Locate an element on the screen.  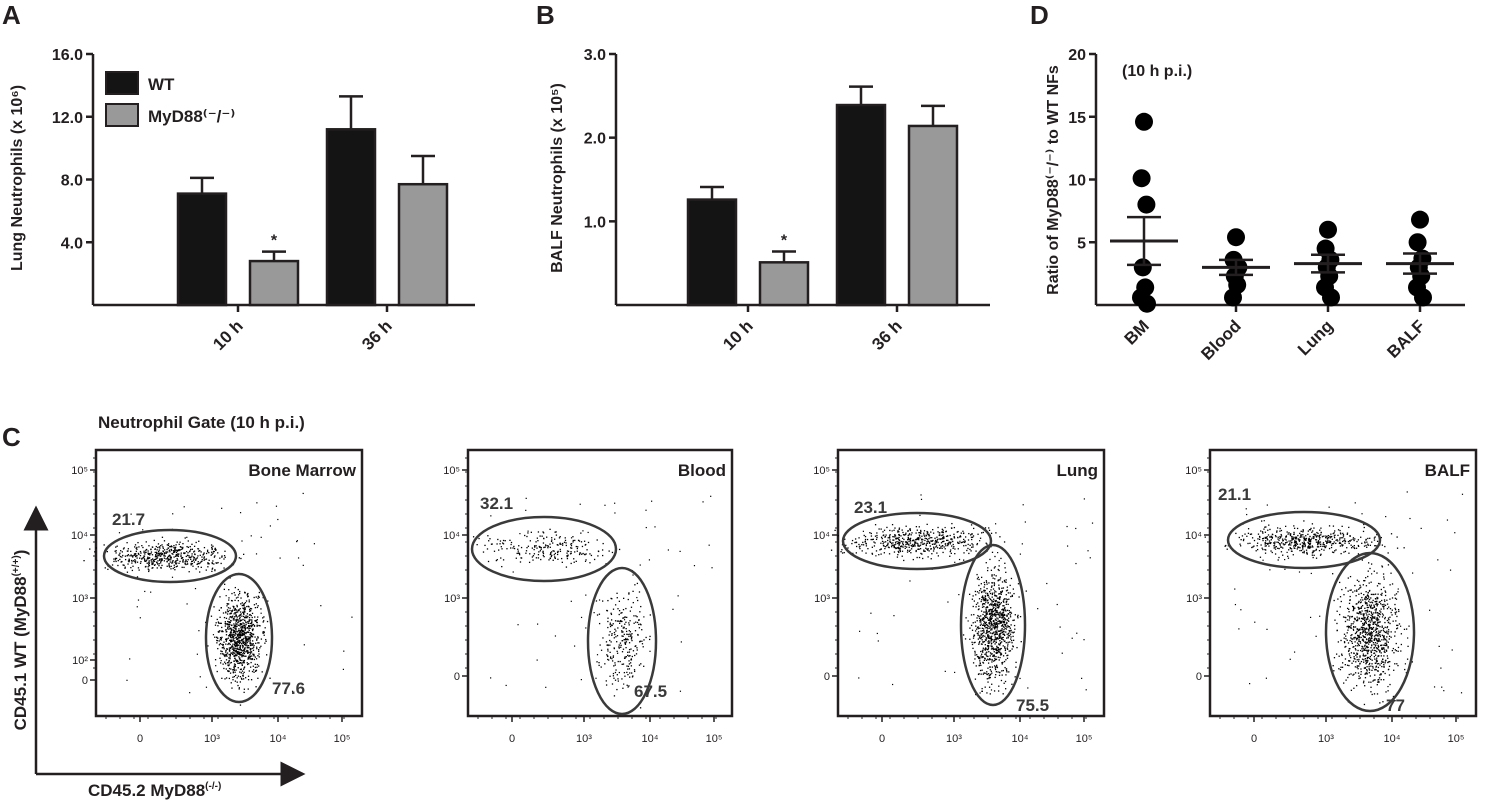
flow-xtick-label: 10⁴ is located at coordinates (1392, 739).